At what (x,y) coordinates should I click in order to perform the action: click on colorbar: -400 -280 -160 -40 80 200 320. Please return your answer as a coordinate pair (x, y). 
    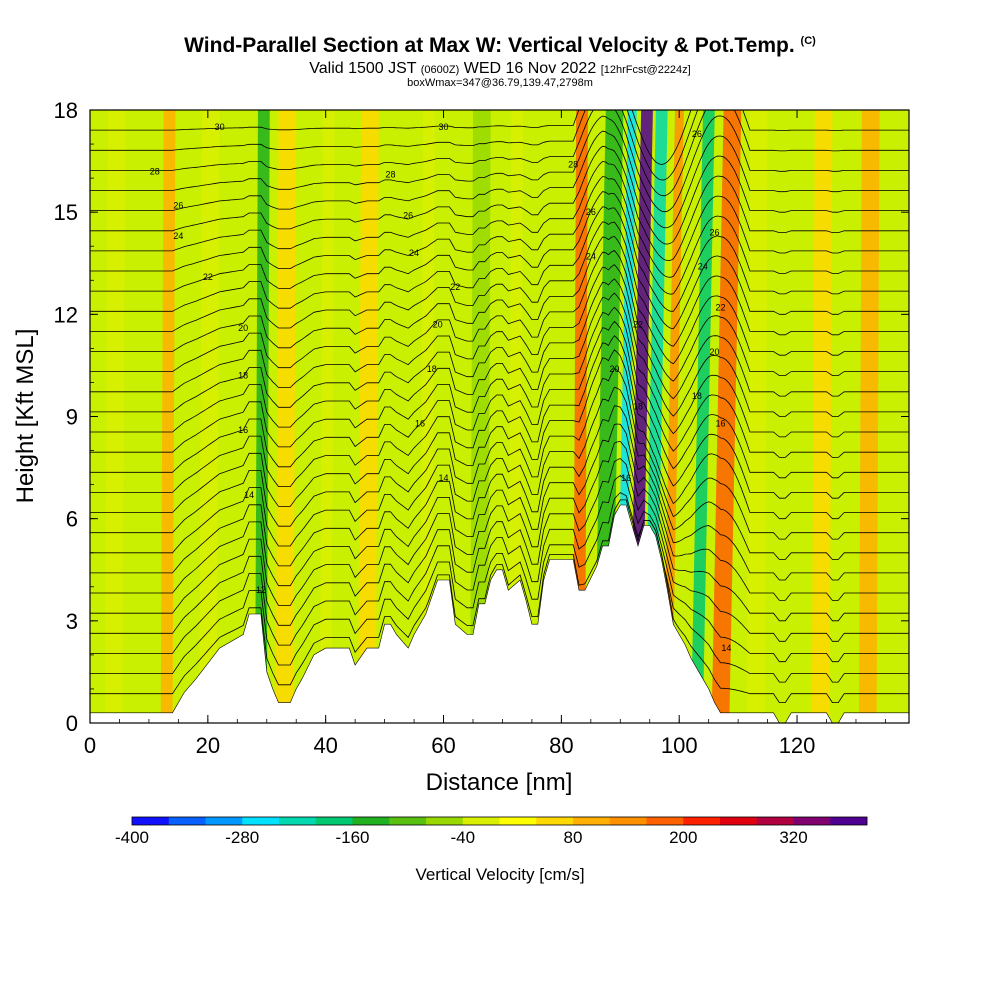
    Looking at the image, I should click on (491, 831).